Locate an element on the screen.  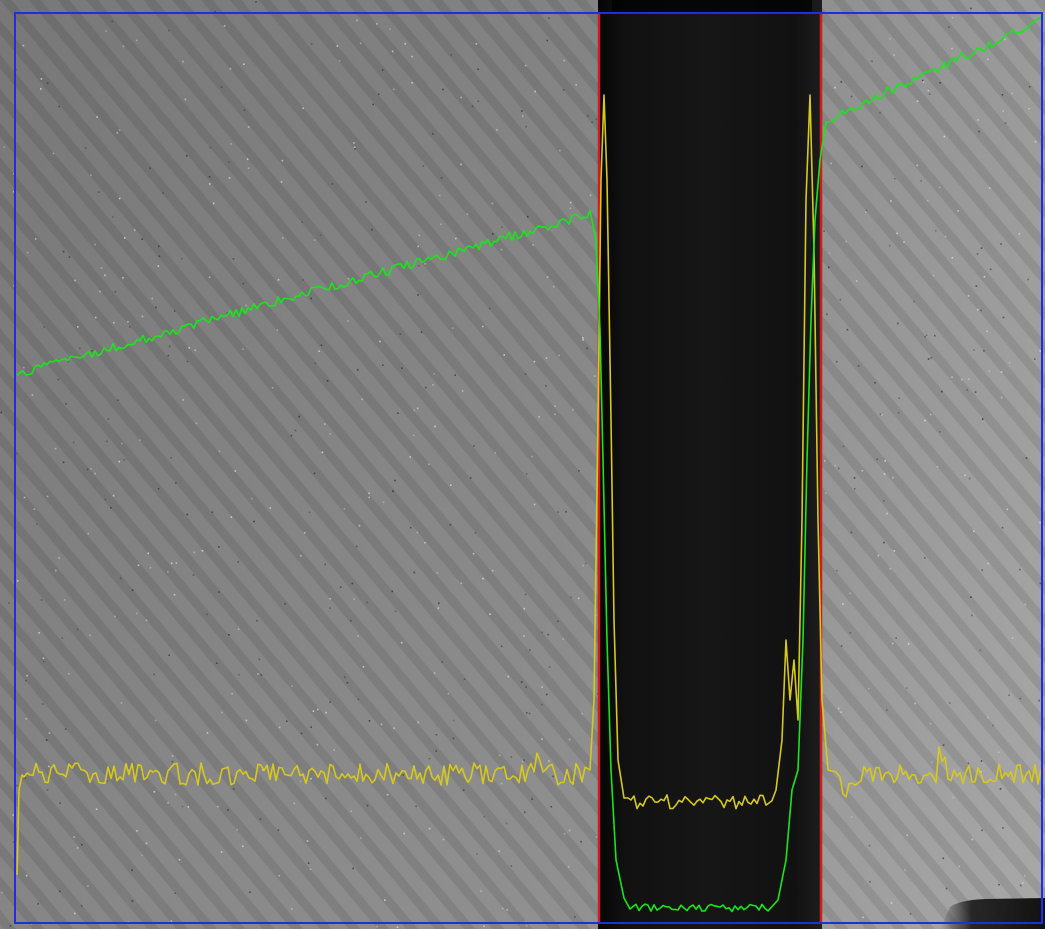
dark-band-top-shade is located at coordinates (712, 7).